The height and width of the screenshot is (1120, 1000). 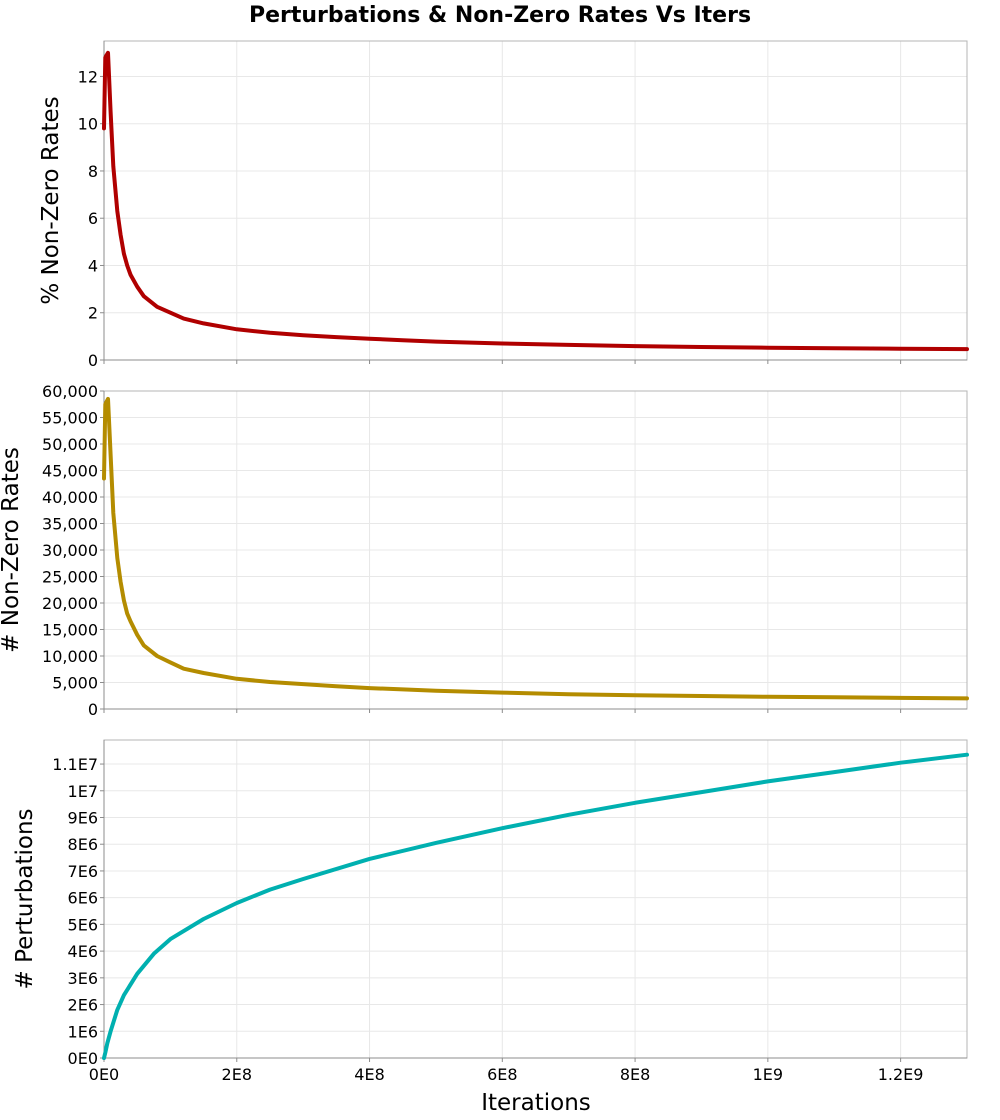 What do you see at coordinates (70, 471) in the screenshot?
I see `y-tick-label: 45,000` at bounding box center [70, 471].